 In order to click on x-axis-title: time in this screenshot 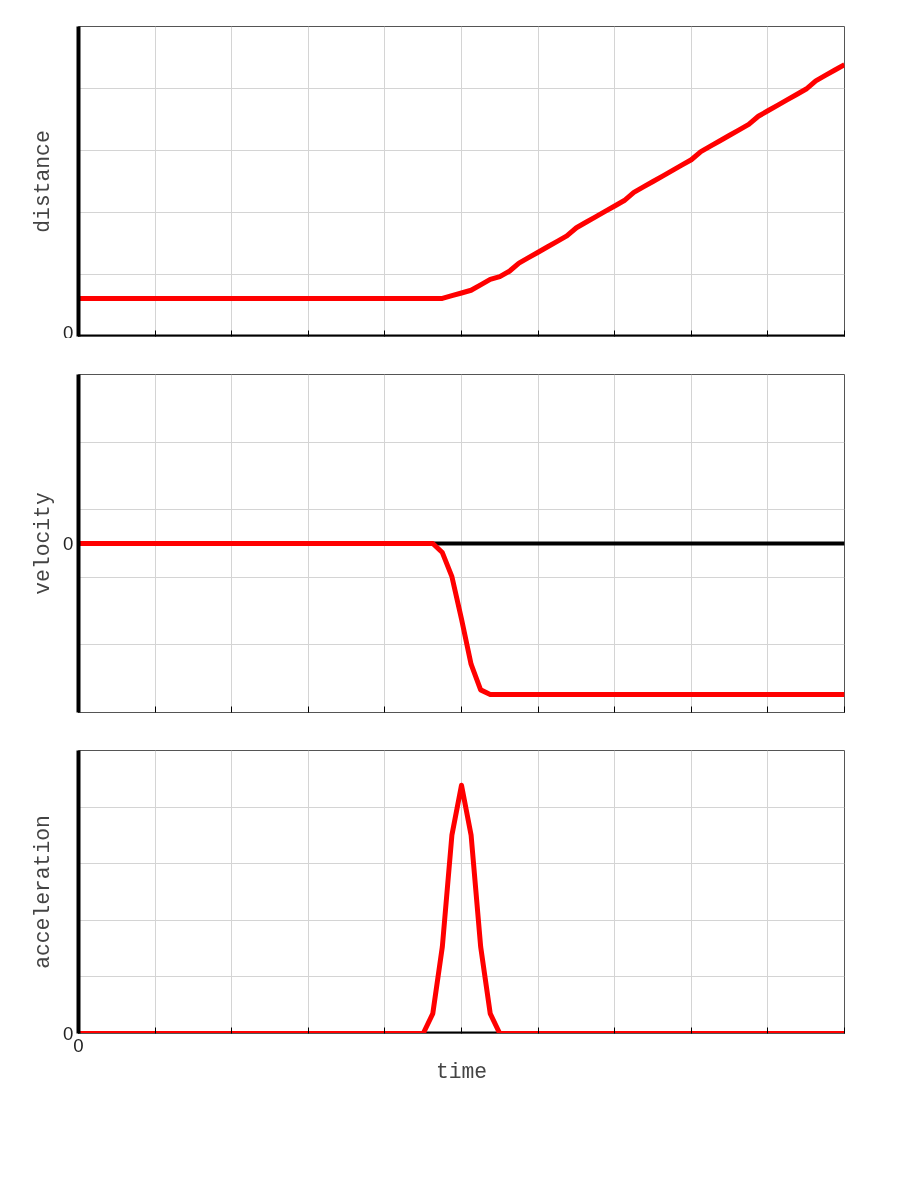, I will do `click(461, 1071)`.